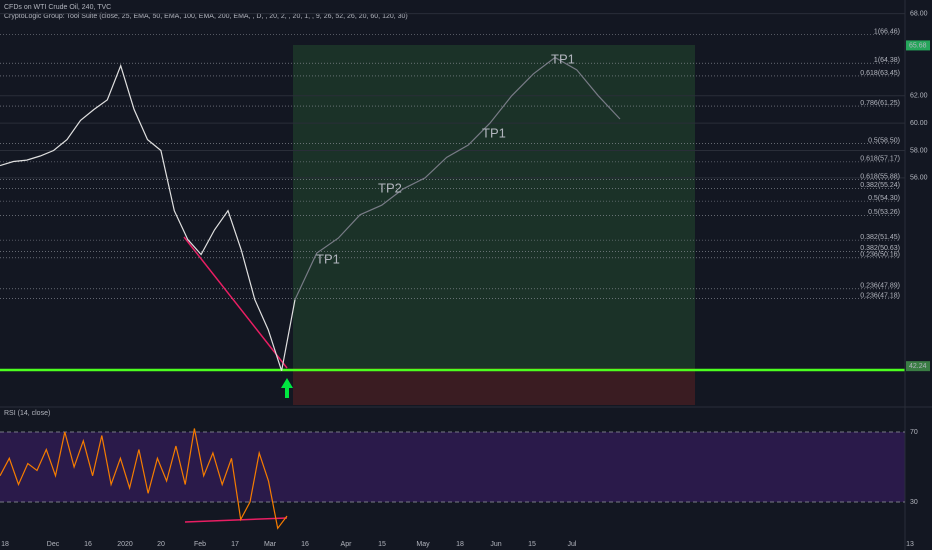 The image size is (932, 550). What do you see at coordinates (880, 286) in the screenshot?
I see `fib-label: 0.236(47.89)` at bounding box center [880, 286].